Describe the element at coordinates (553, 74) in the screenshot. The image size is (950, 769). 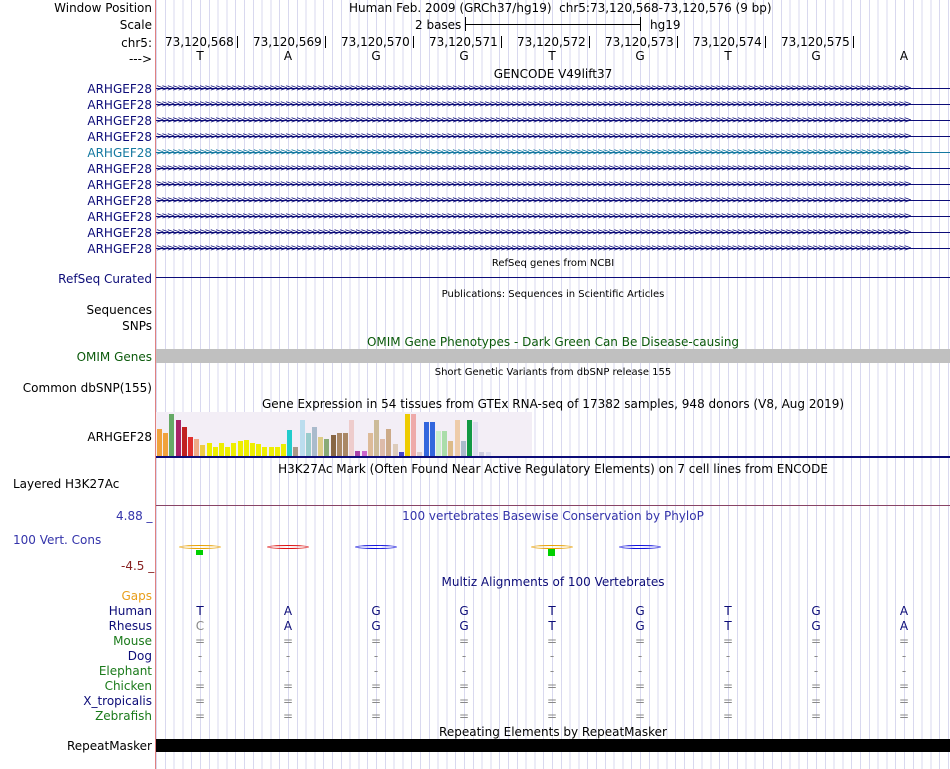
I see `gencode-title: GENCODE V49lift37` at that location.